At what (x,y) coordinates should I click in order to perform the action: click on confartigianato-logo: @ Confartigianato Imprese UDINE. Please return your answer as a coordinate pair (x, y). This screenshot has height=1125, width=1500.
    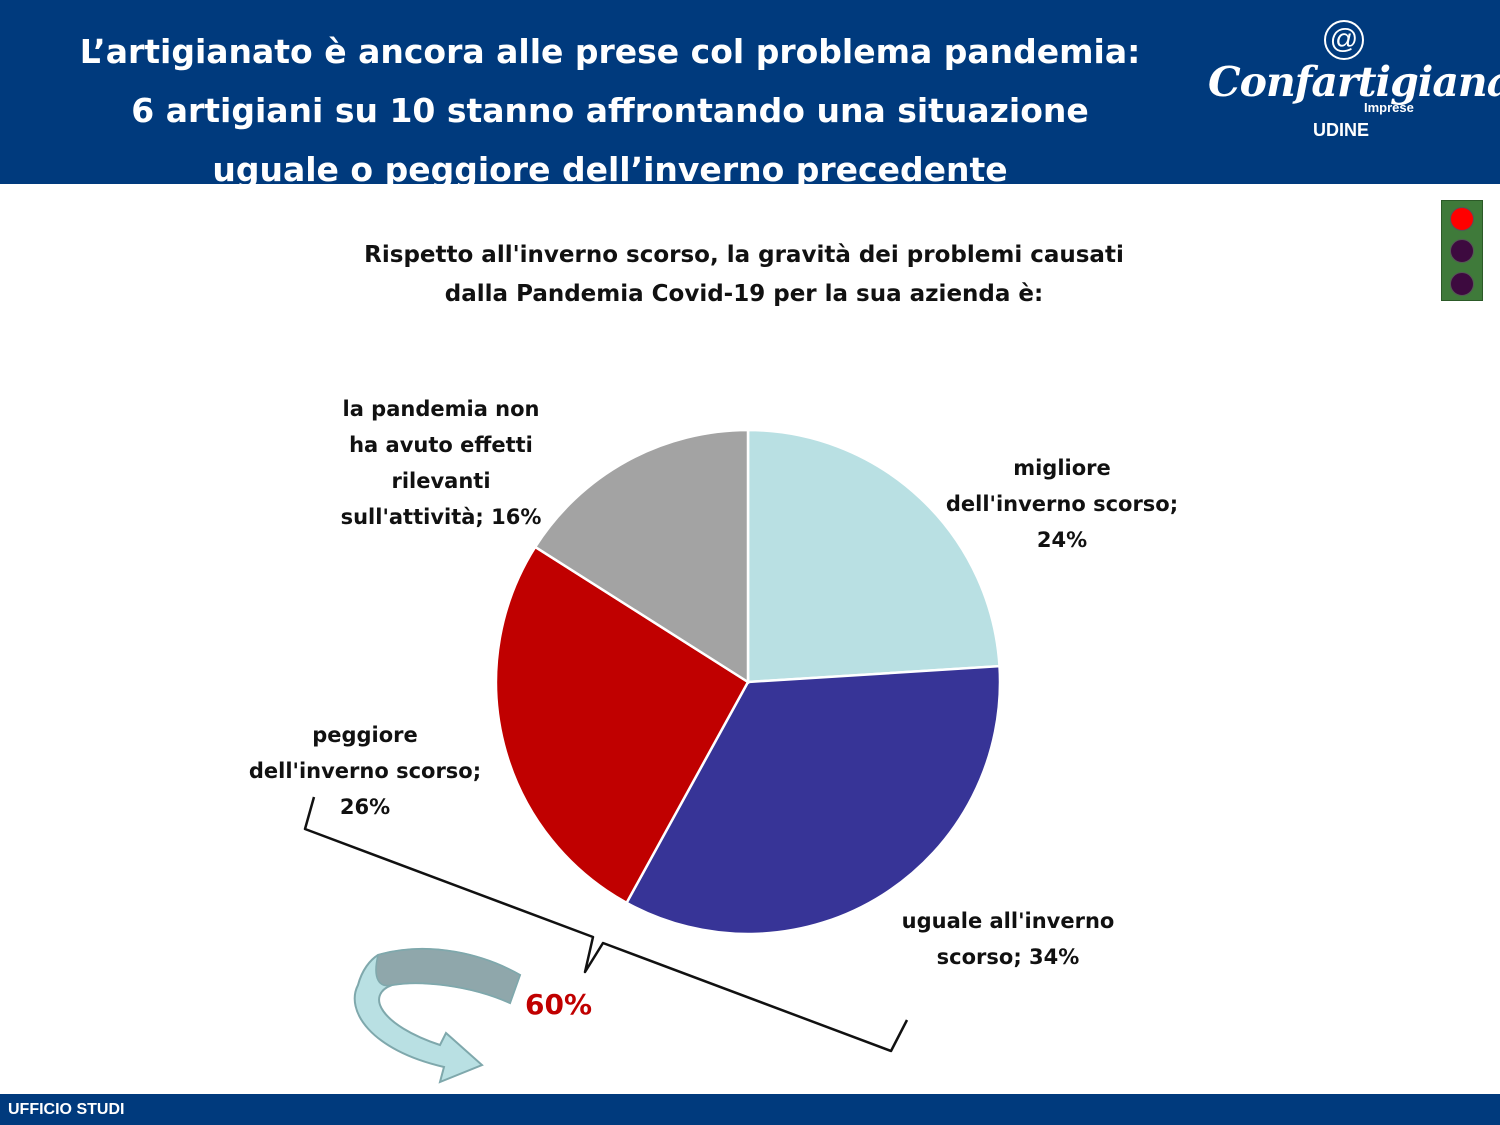
    Looking at the image, I should click on (1350, 79).